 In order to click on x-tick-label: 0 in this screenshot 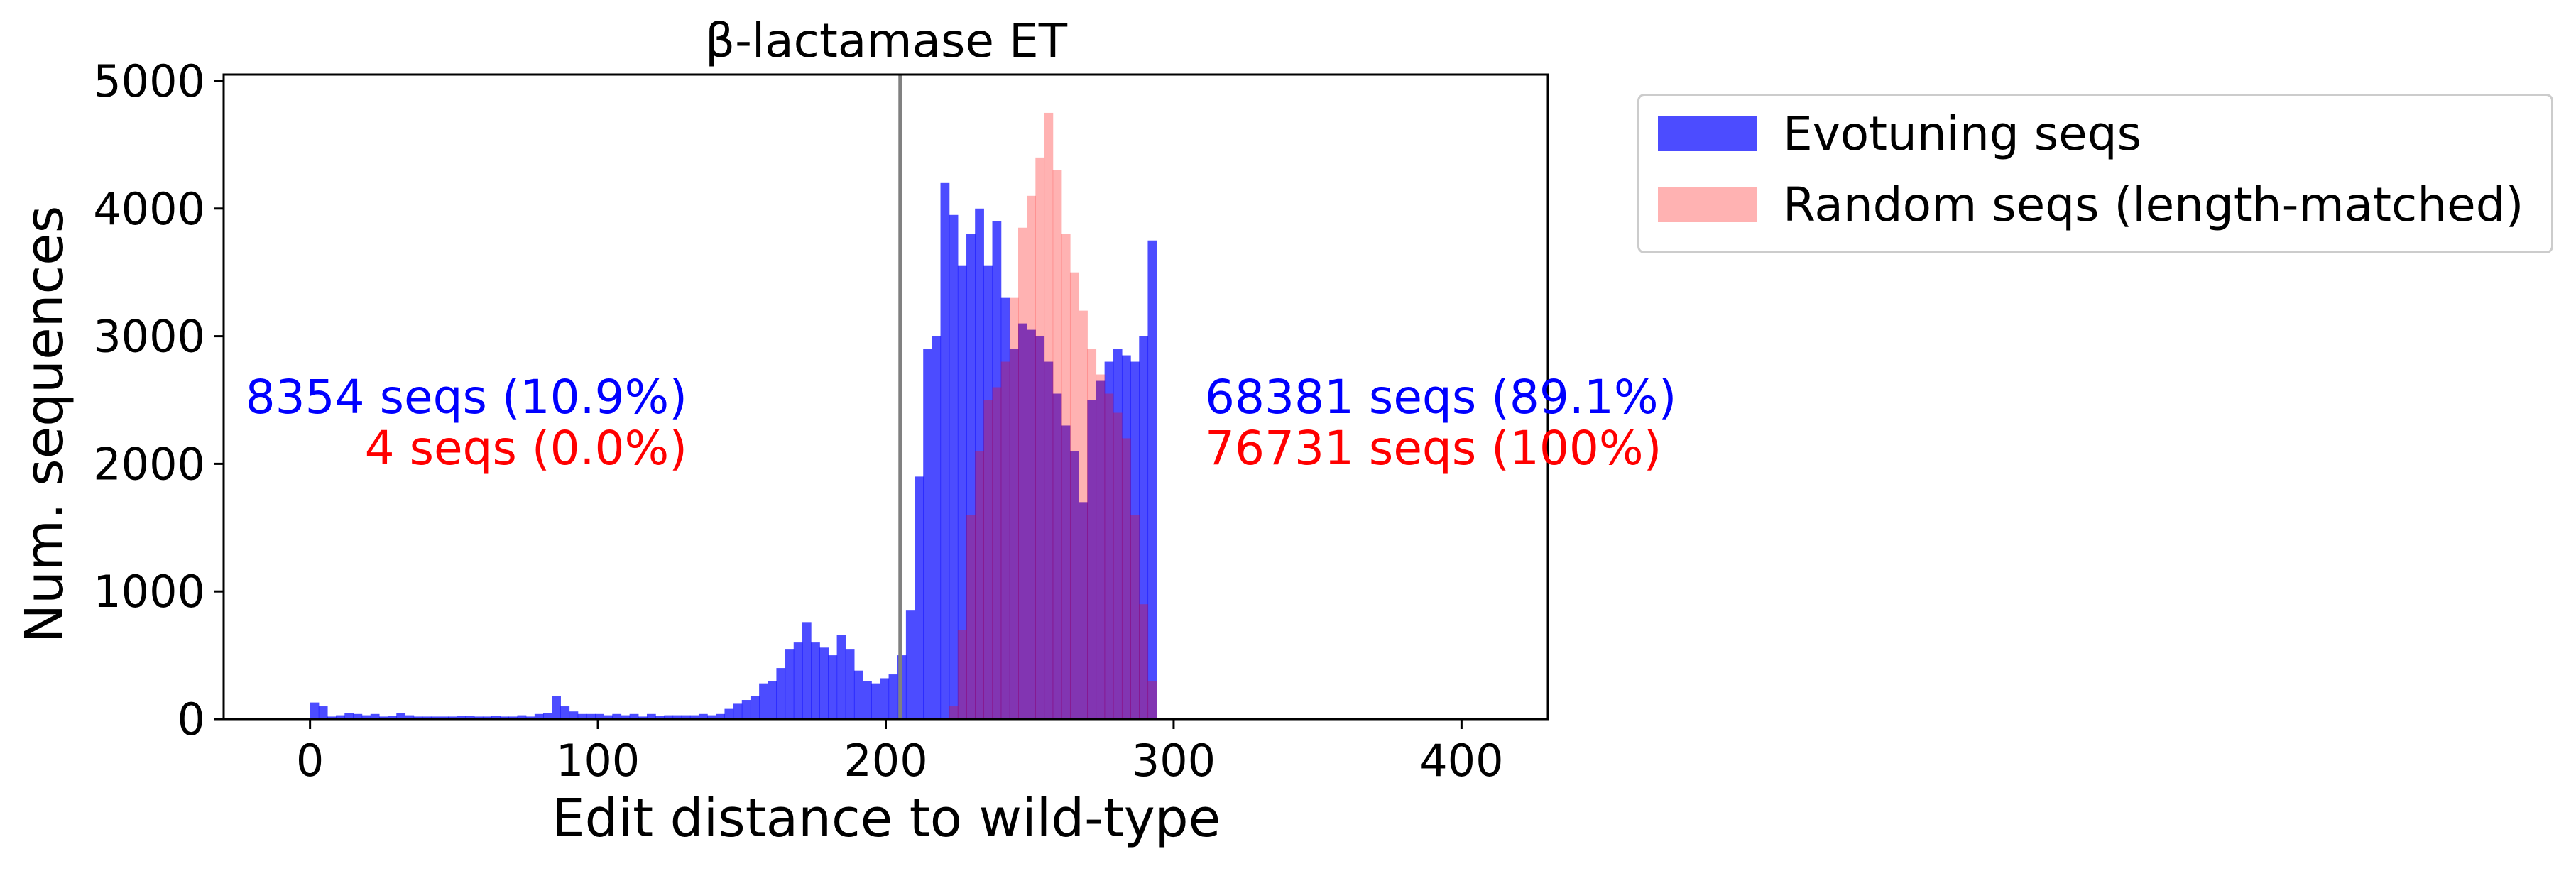, I will do `click(310, 761)`.